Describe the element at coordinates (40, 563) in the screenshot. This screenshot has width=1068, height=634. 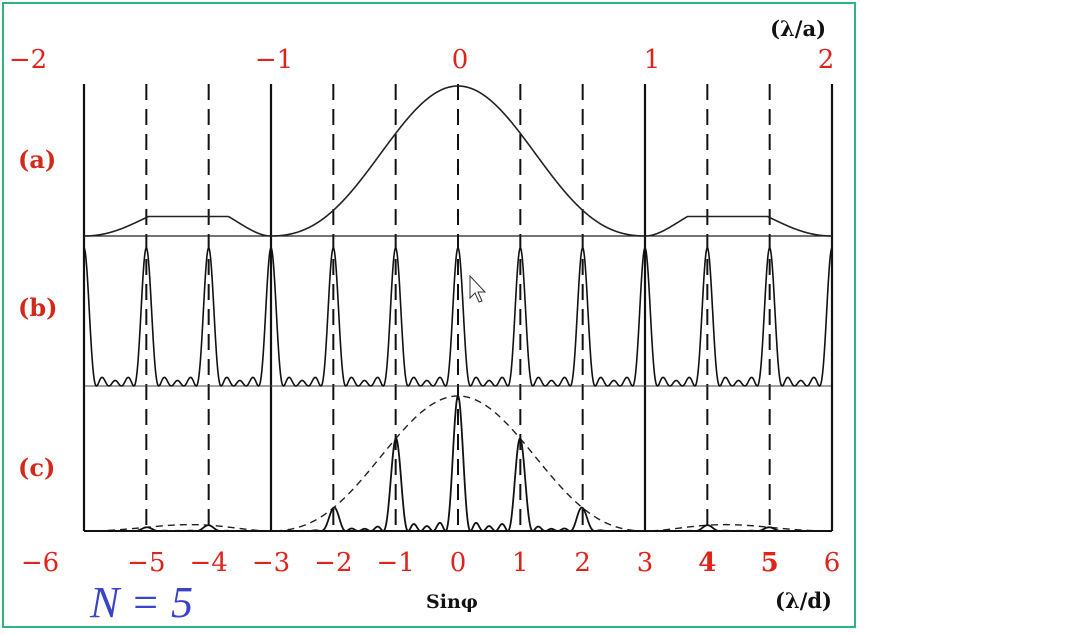
I see `bottom-tick-label: −6` at that location.